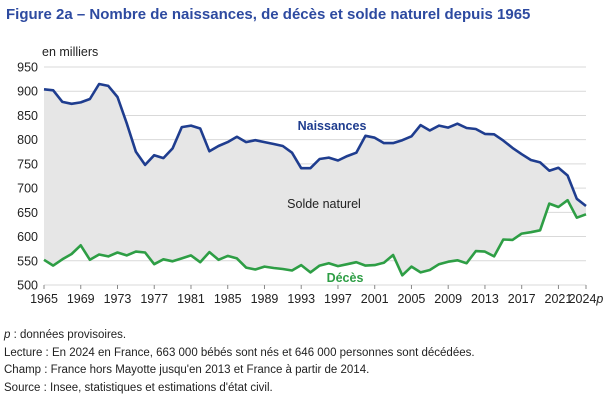 This screenshot has height=403, width=615. What do you see at coordinates (154, 299) in the screenshot?
I see `x-tick-label: 1977` at bounding box center [154, 299].